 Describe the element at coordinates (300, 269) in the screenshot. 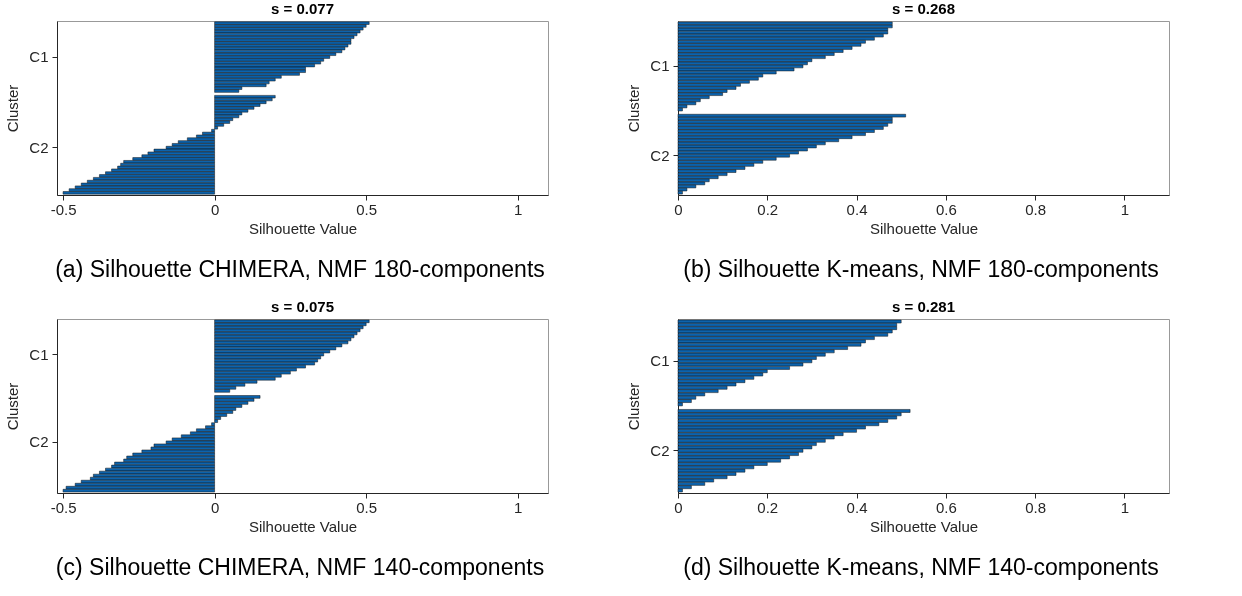

I see `text: (a) Silhouette CHIMERA, NMF 180-components` at that location.